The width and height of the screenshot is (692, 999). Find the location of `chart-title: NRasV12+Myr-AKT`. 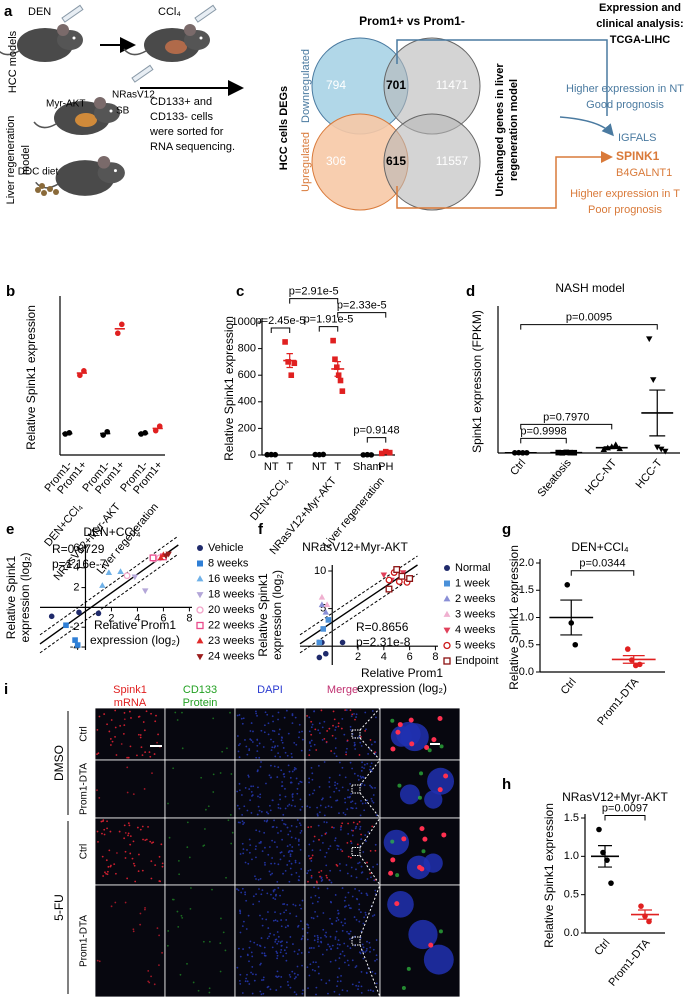

chart-title: NRasV12+Myr-AKT is located at coordinates (615, 797).